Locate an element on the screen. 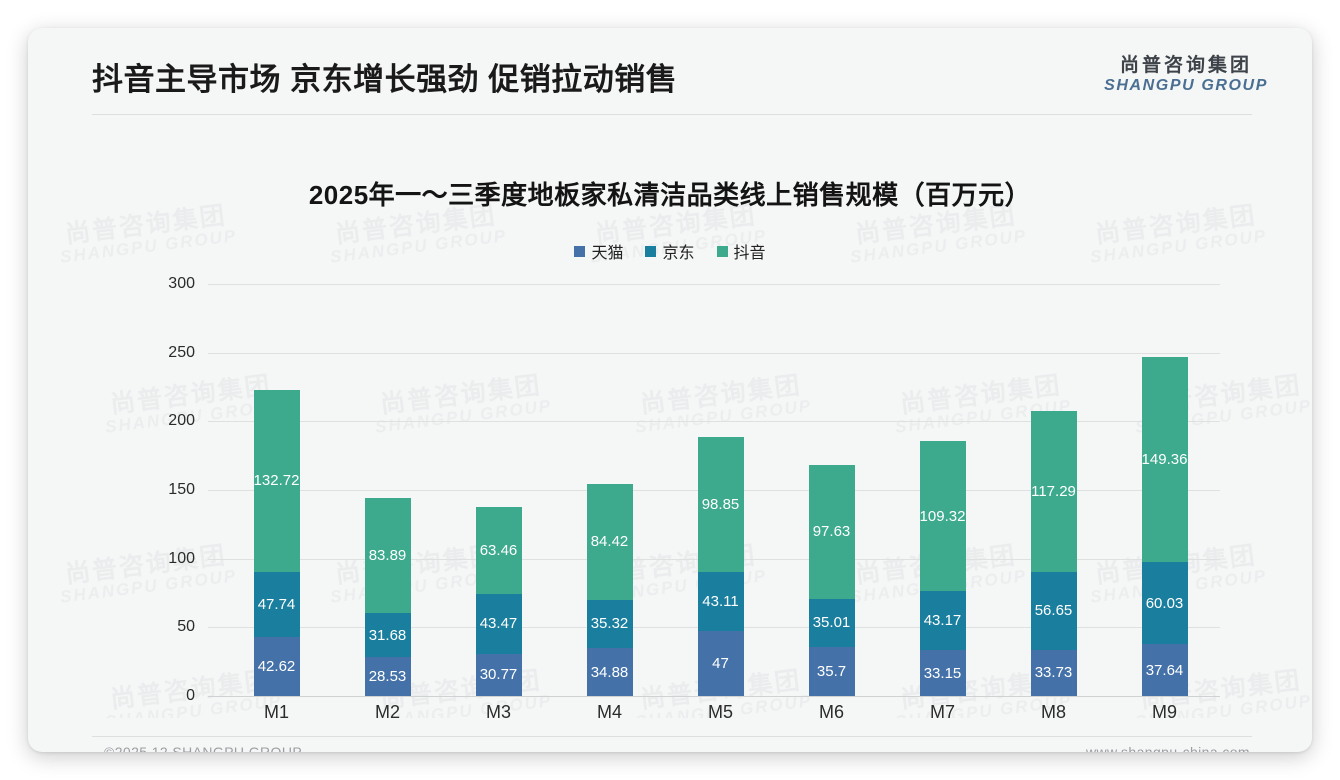 This screenshot has width=1340, height=780. x-axis-tick-label: M7 is located at coordinates (942, 712).